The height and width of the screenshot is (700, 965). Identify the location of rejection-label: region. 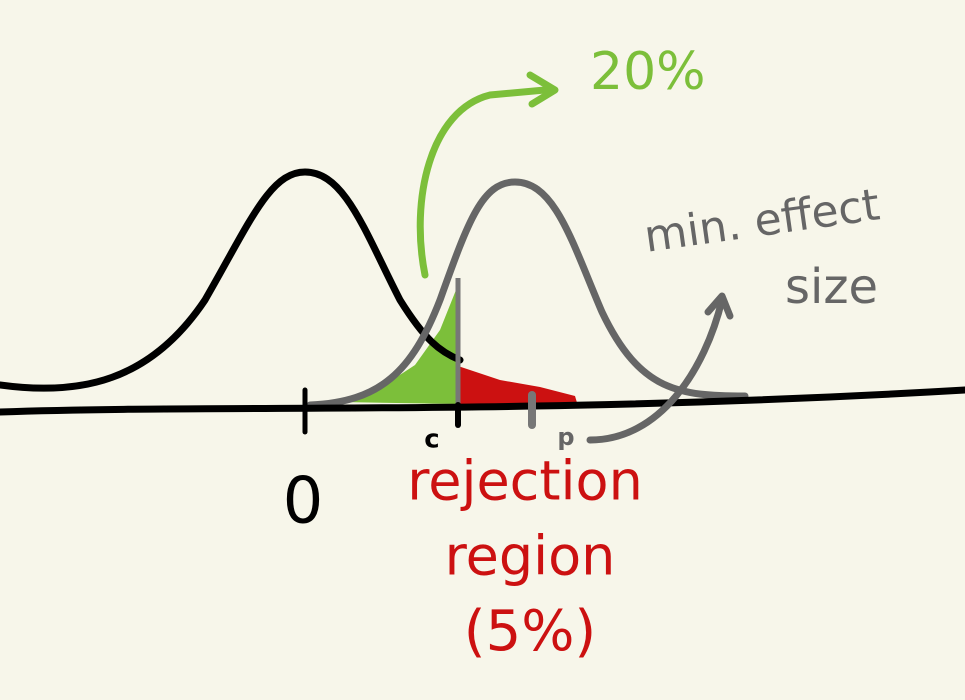
(530, 556).